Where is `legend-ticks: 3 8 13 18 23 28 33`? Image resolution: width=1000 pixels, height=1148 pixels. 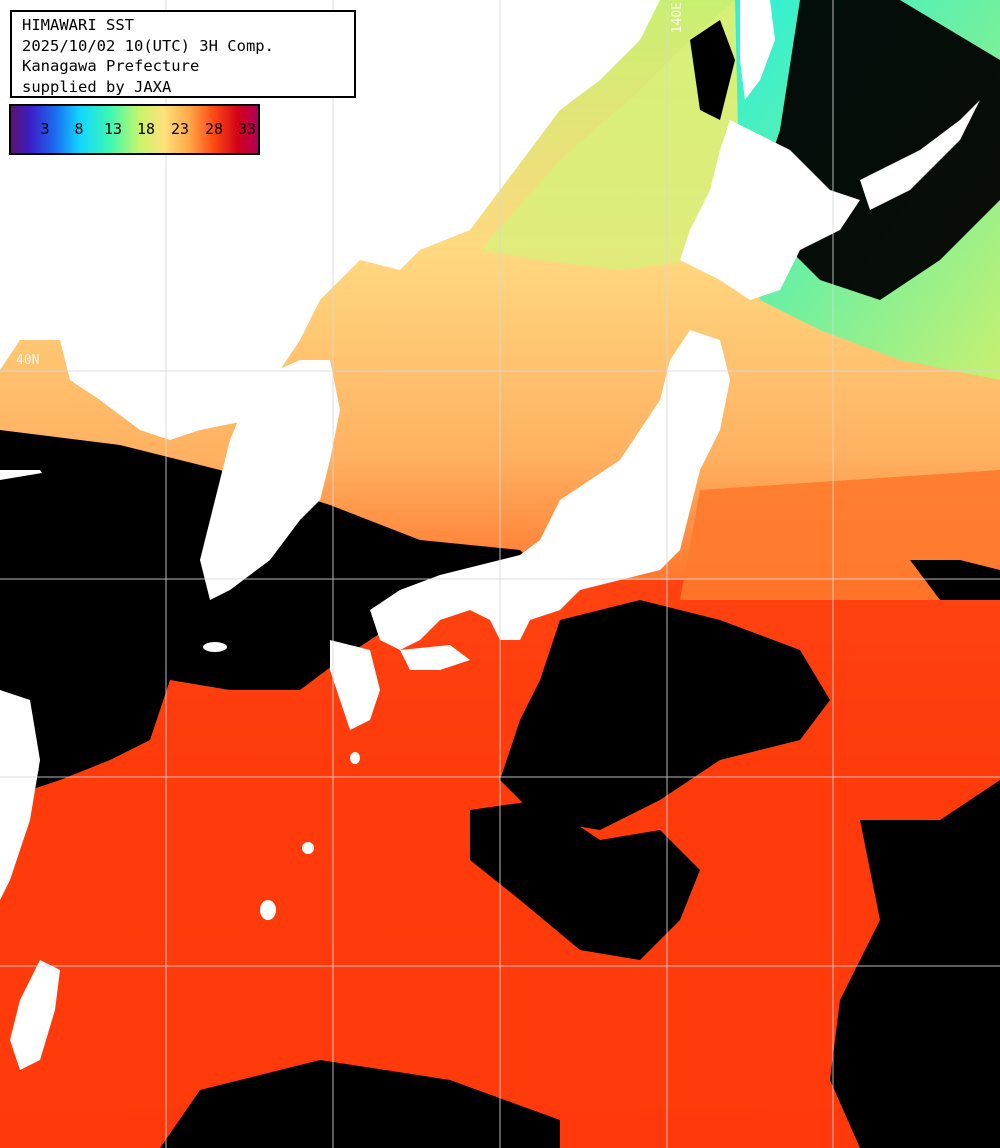
legend-ticks: 3 8 13 18 23 28 33 is located at coordinates (134, 130).